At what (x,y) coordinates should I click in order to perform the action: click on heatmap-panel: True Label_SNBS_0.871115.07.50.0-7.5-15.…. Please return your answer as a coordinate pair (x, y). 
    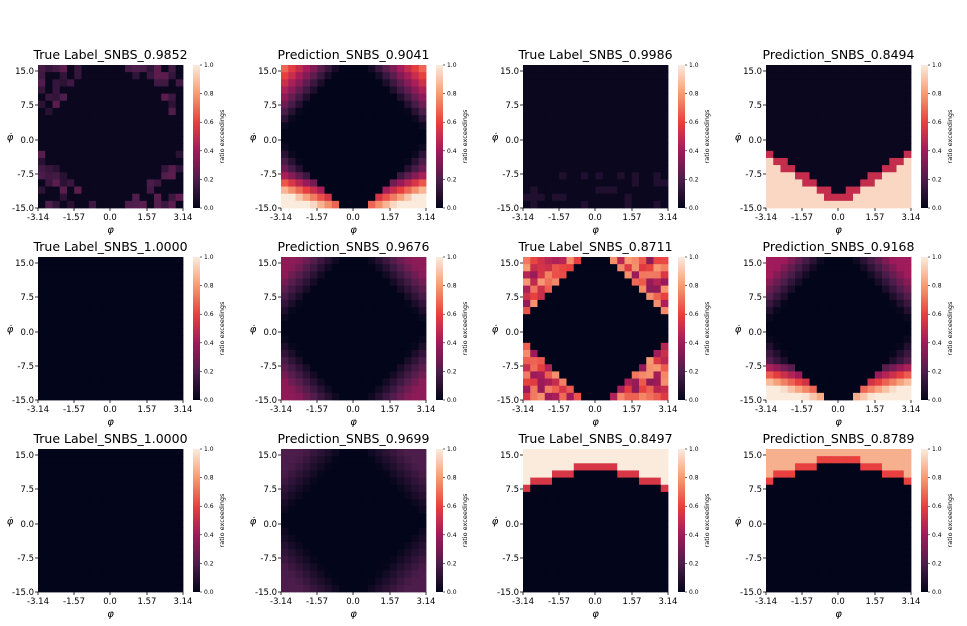
    Looking at the image, I should click on (601, 333).